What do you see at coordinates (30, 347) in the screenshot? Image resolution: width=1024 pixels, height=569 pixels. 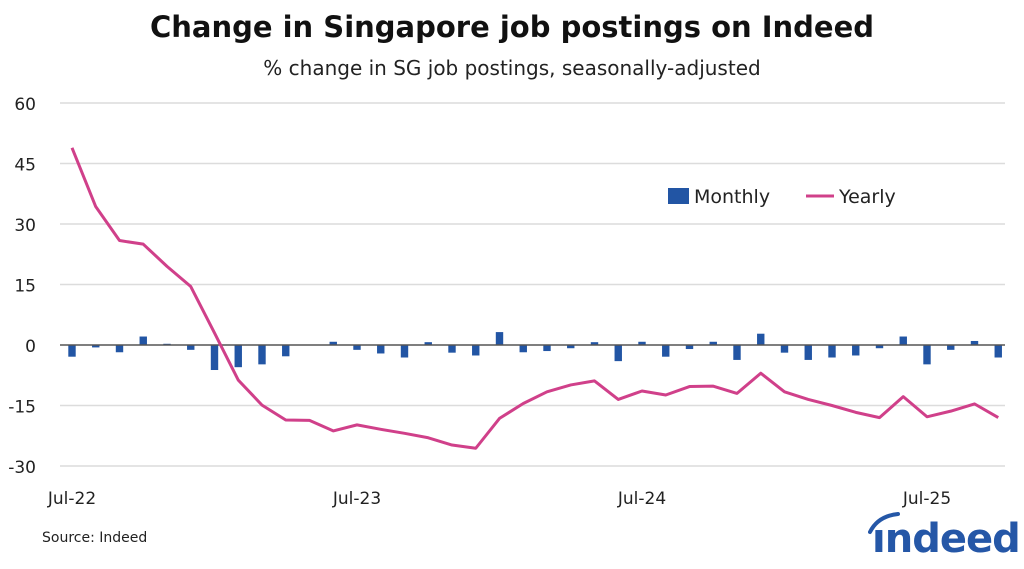 I see `y-tick-label: 0` at bounding box center [30, 347].